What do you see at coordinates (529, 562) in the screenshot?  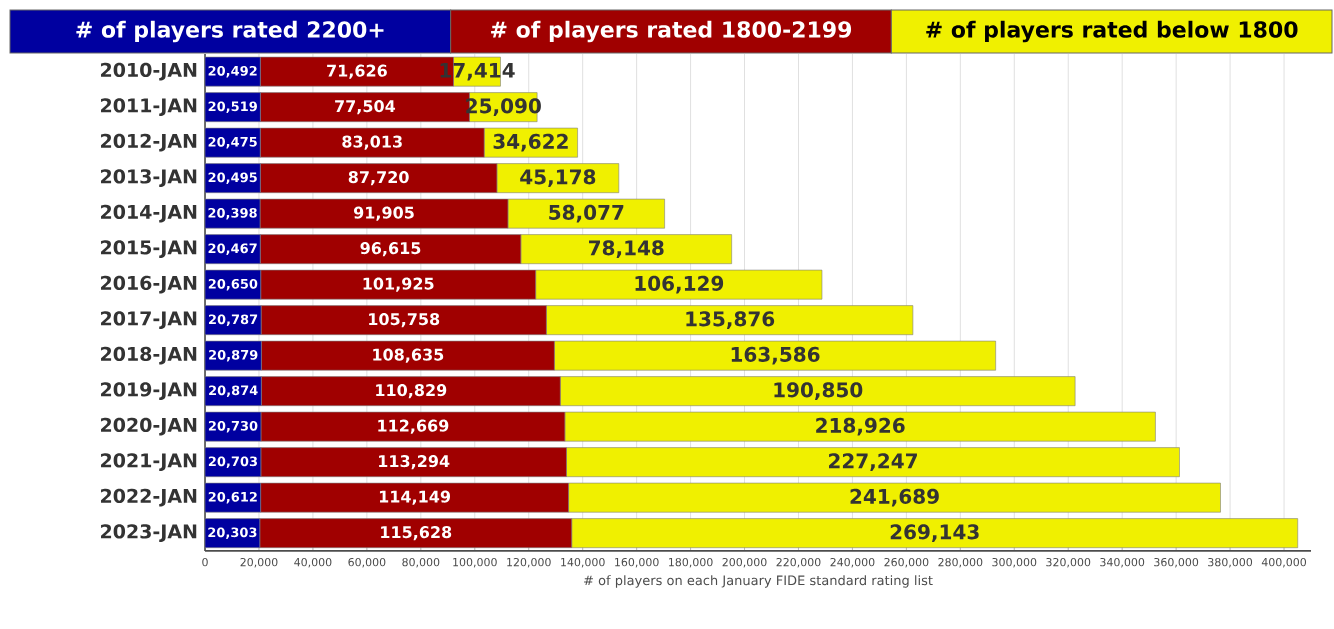 I see `x-tick-label: 120,000` at bounding box center [529, 562].